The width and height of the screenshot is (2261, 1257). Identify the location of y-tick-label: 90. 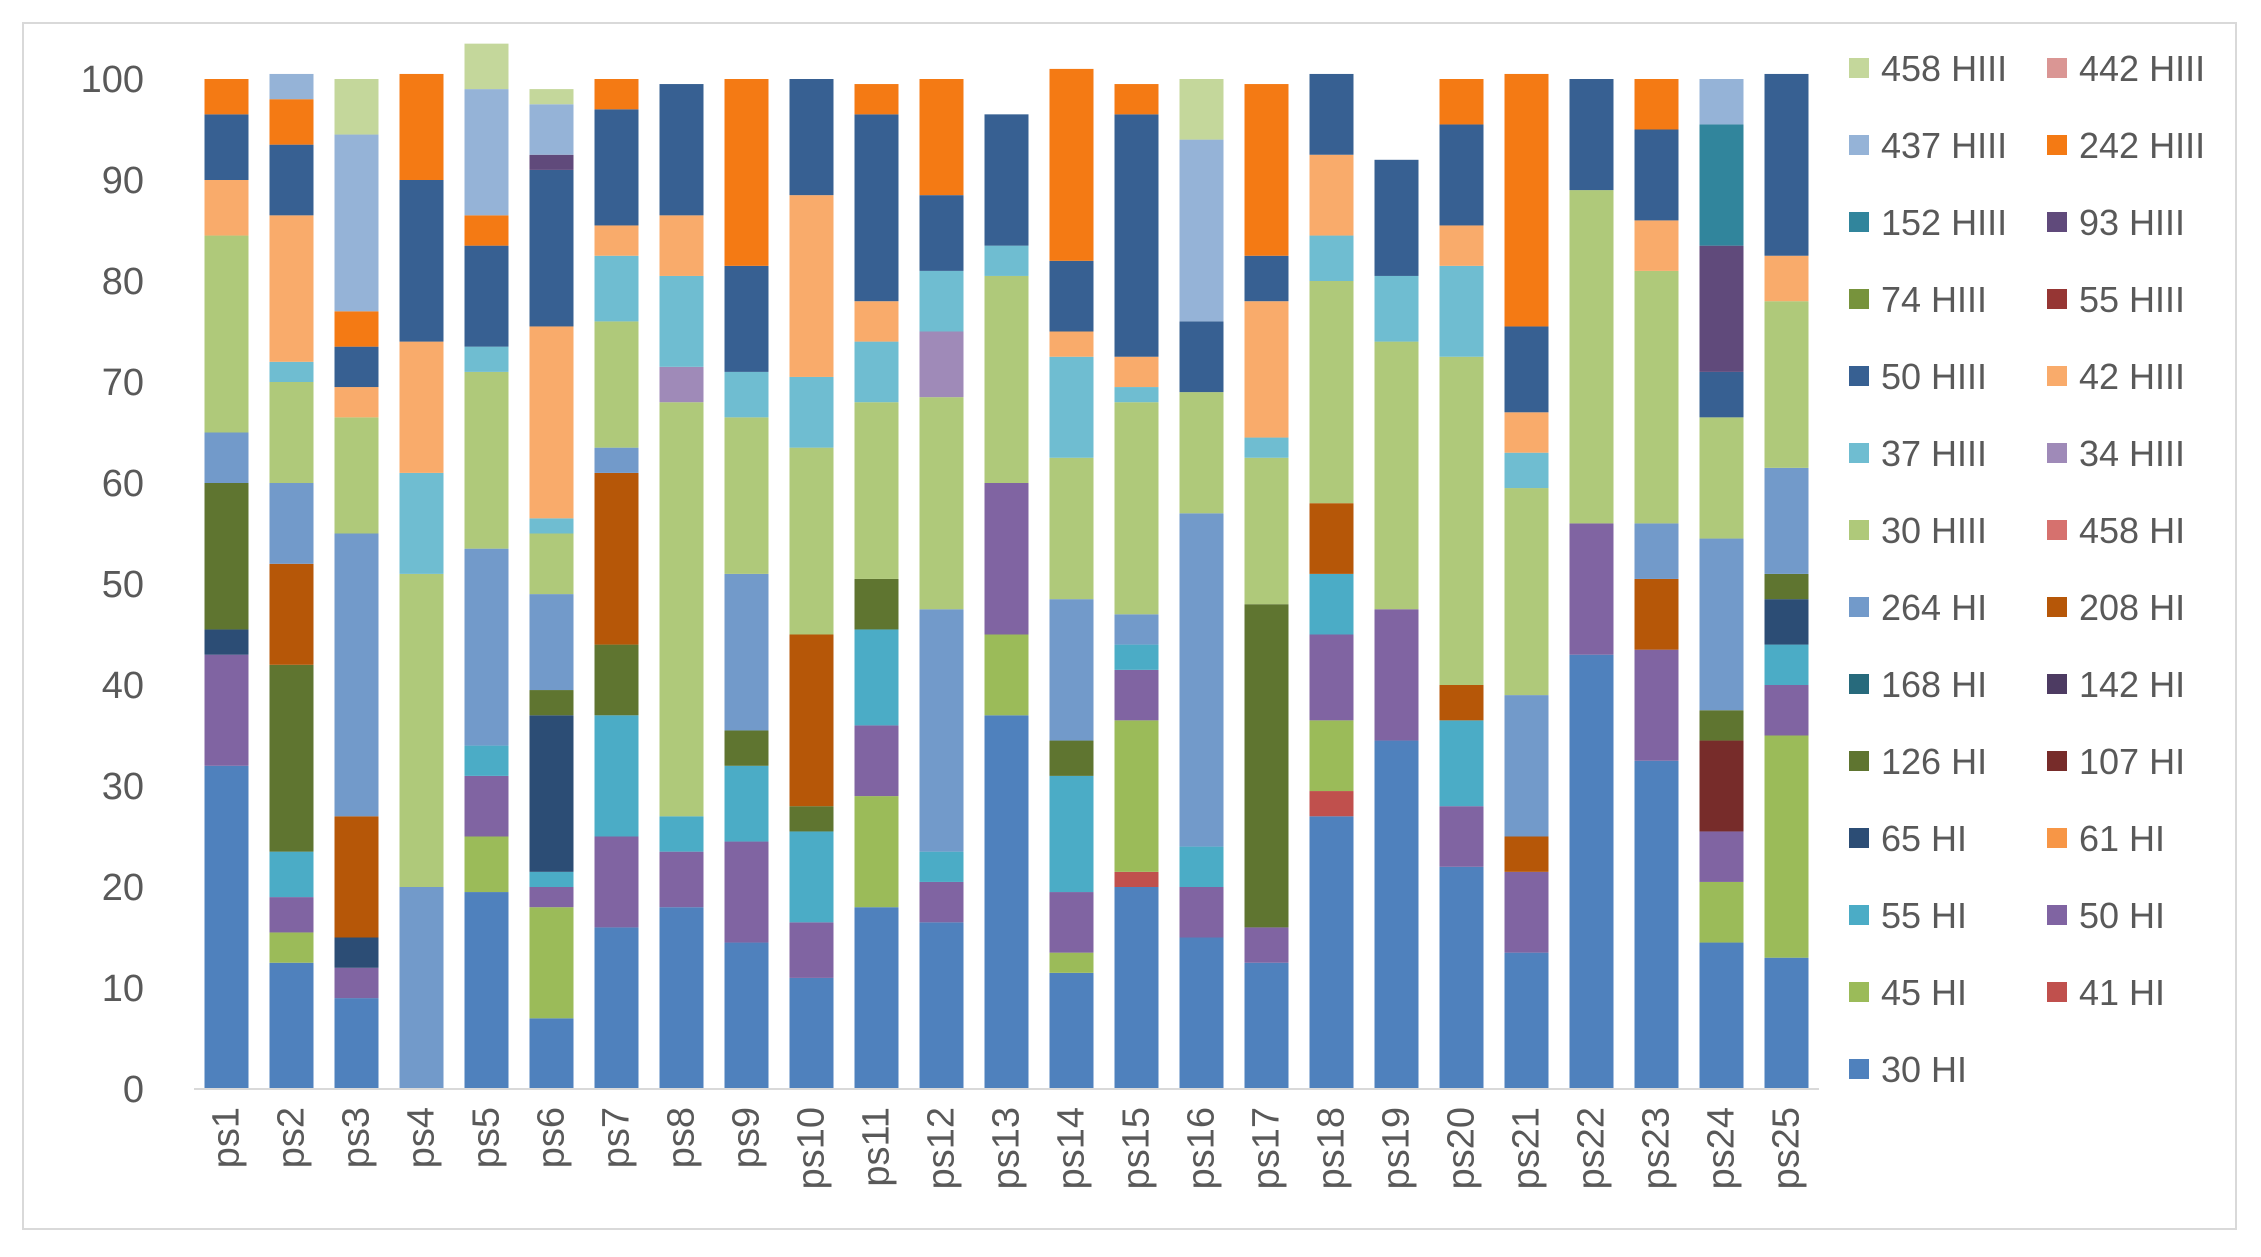
(123, 181).